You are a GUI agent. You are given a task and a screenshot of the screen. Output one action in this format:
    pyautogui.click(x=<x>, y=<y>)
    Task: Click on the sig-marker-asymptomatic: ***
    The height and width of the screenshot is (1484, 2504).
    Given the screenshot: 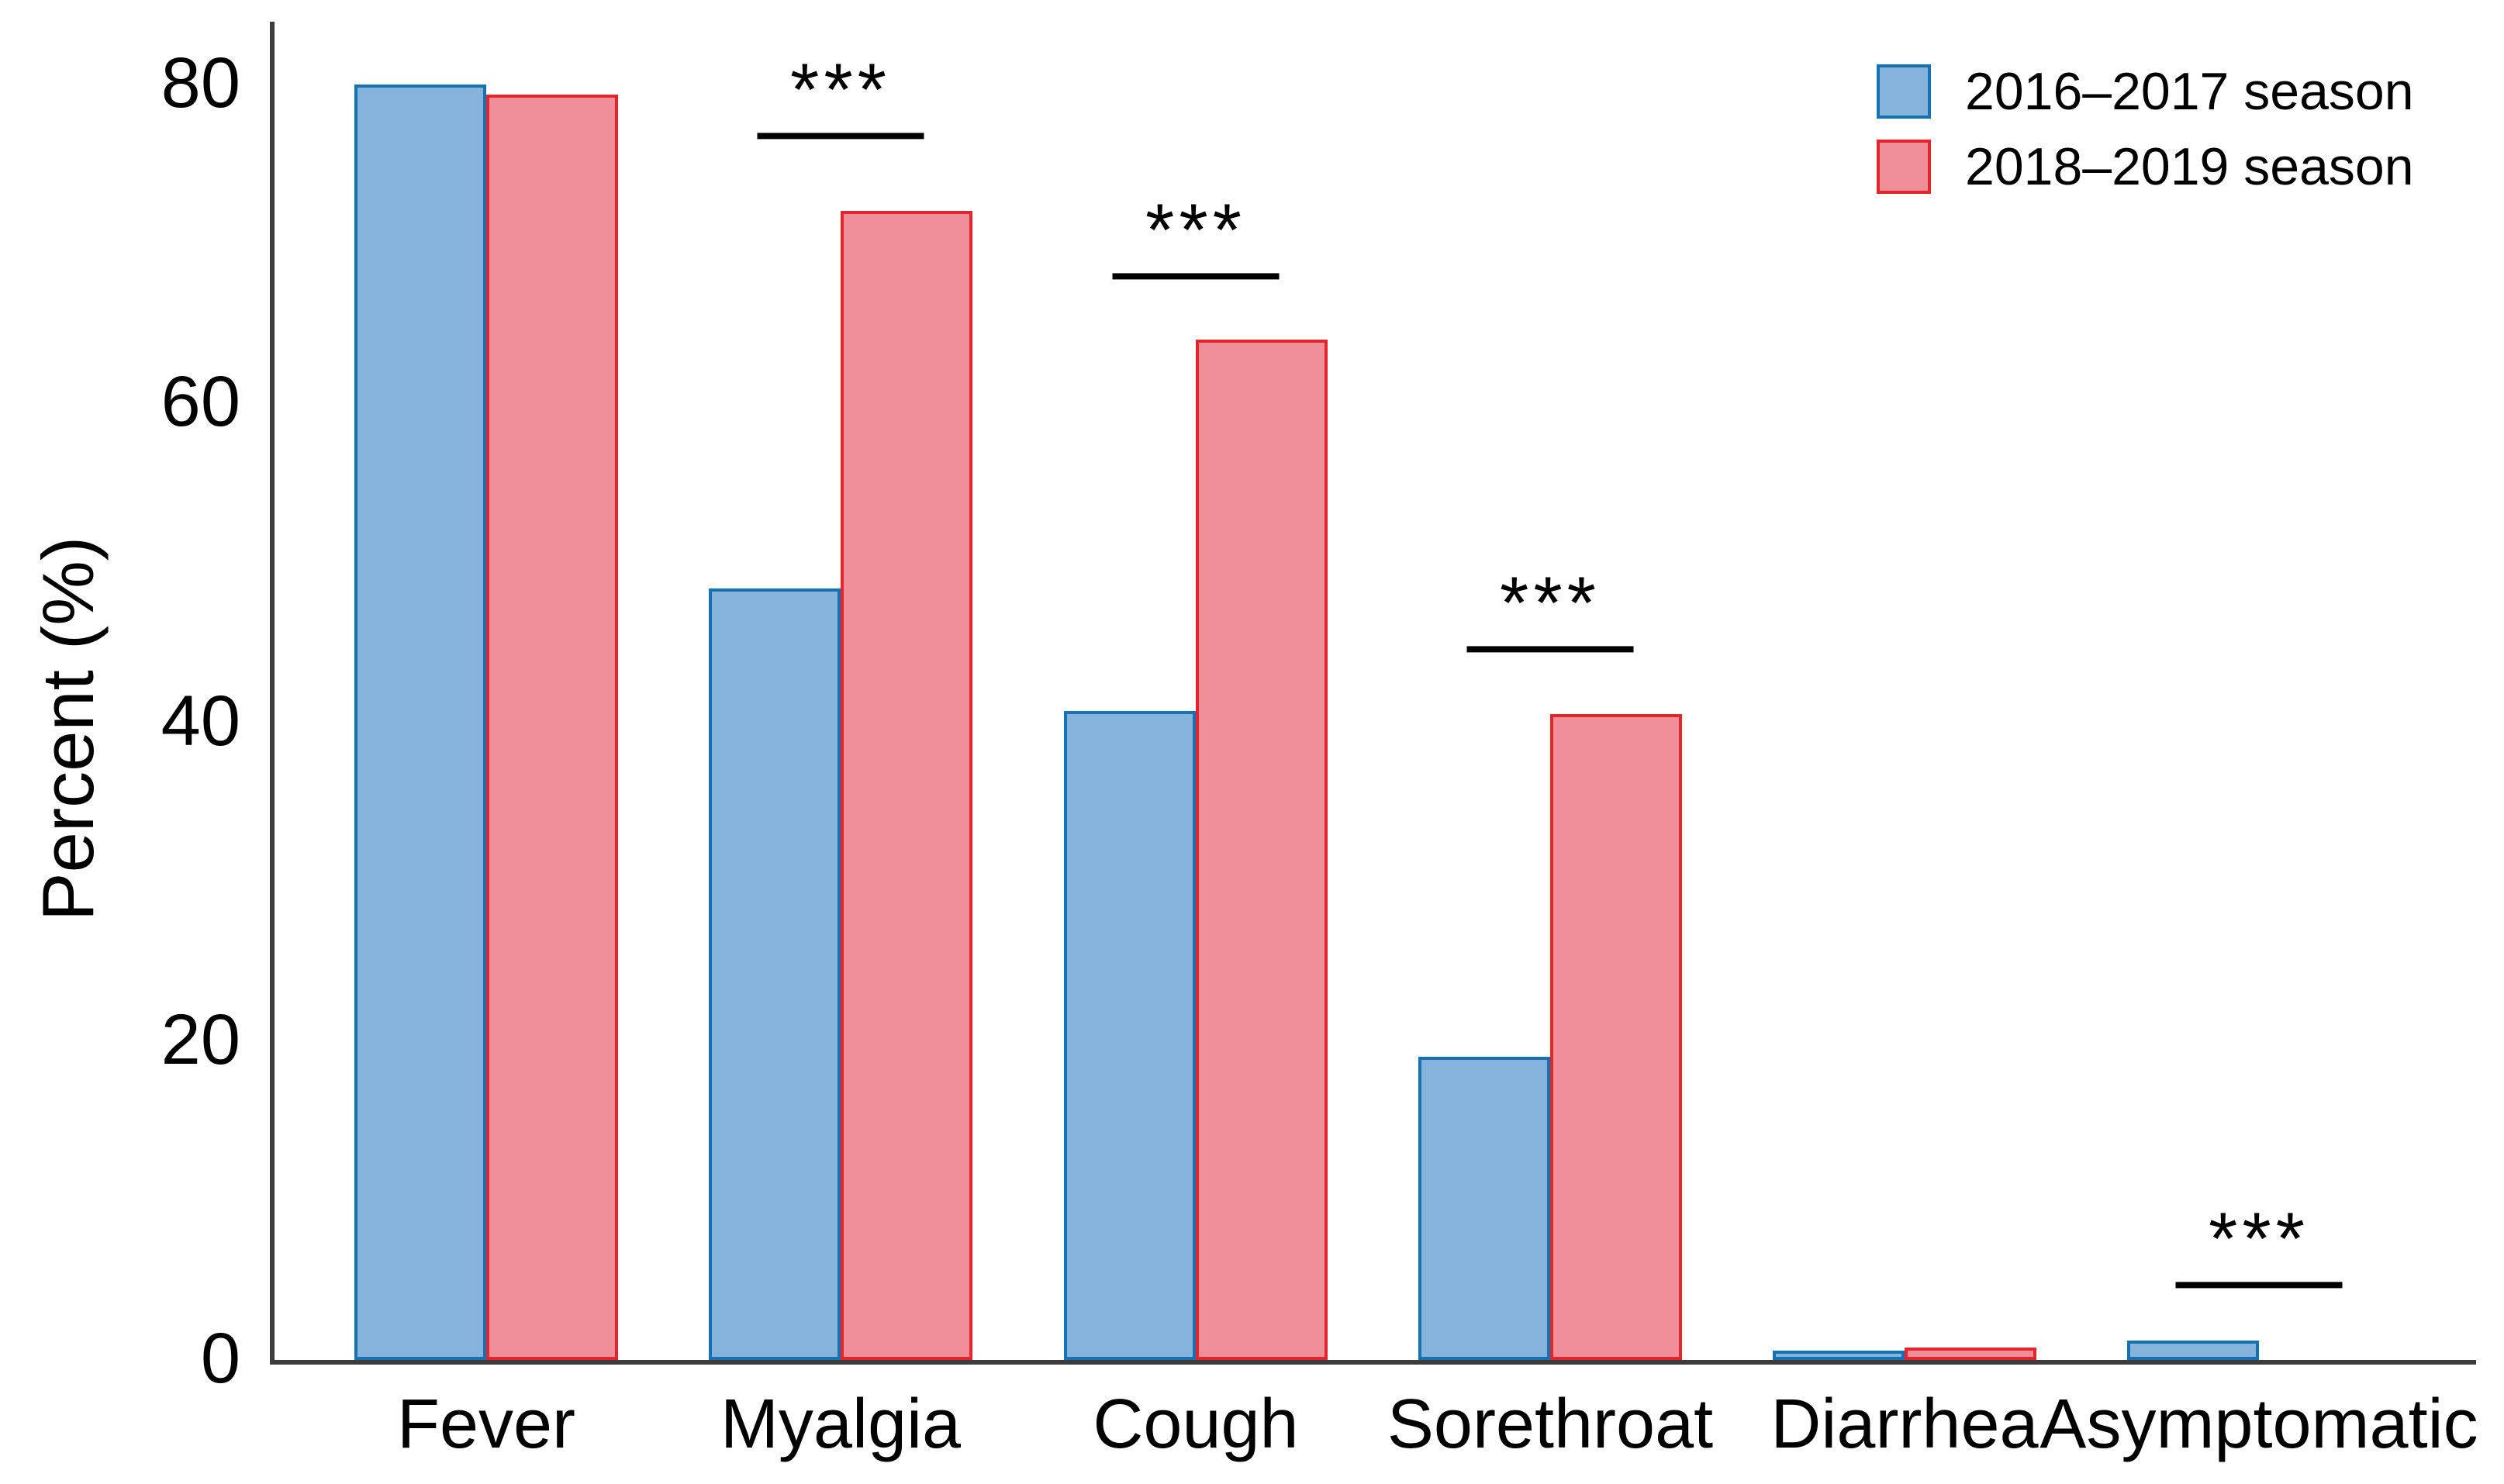 What is the action you would take?
    pyautogui.click(x=2259, y=1246)
    